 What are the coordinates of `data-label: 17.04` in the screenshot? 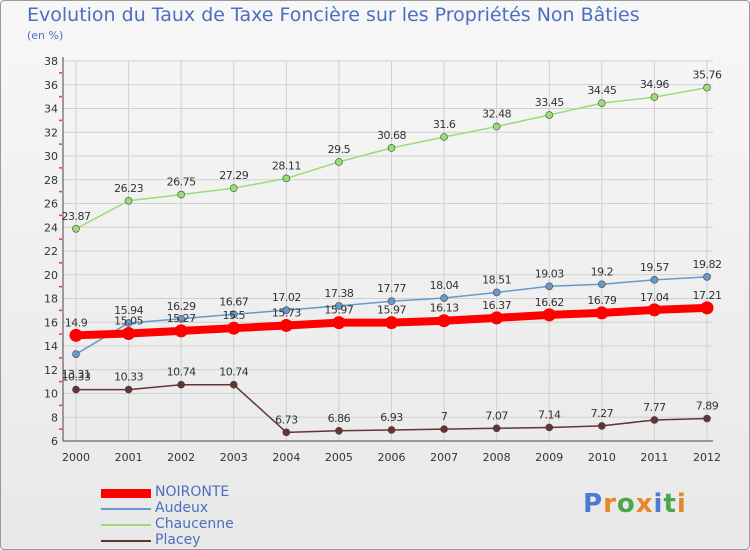 It's located at (654, 297).